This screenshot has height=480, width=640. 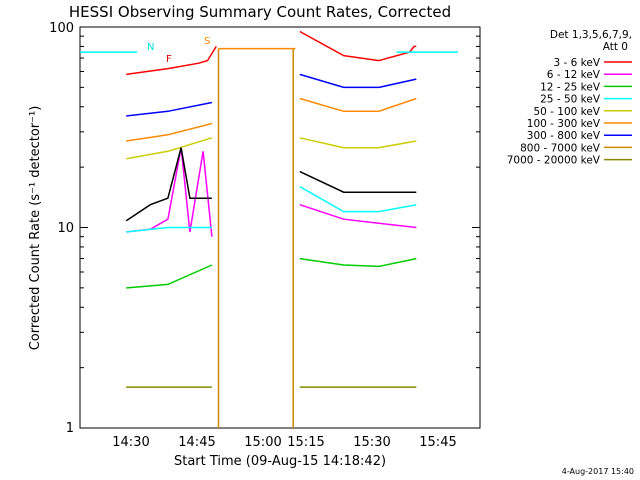 What do you see at coordinates (305, 442) in the screenshot?
I see `x-tick-label-1515: 15:15` at bounding box center [305, 442].